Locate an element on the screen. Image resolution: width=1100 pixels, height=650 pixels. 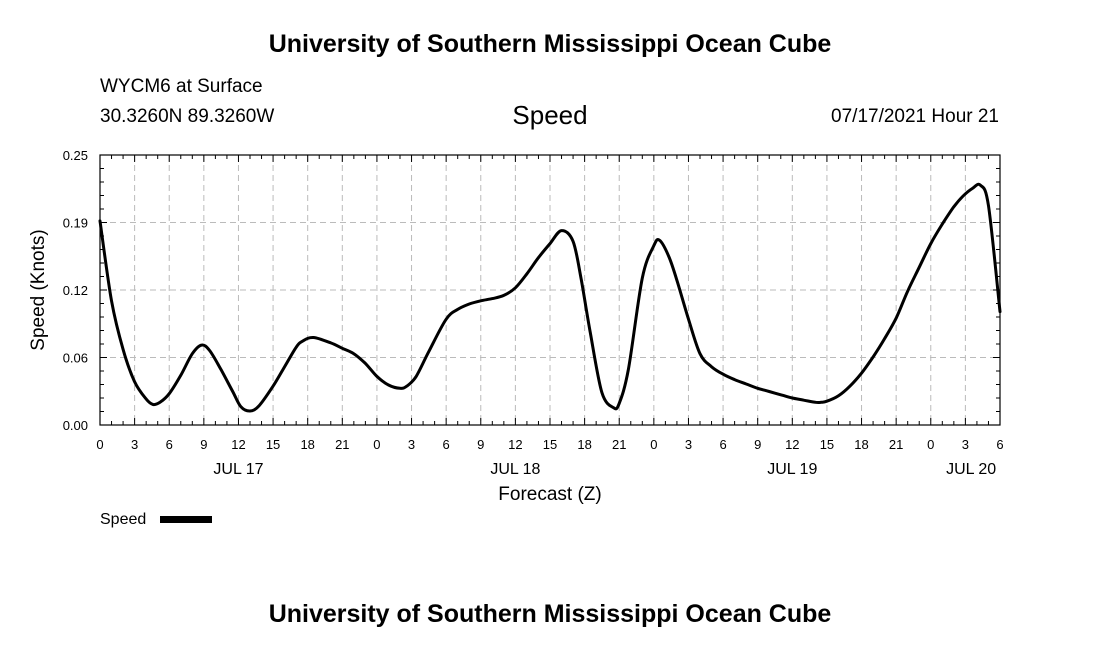
date-label: JUL 17 is located at coordinates (238, 469).